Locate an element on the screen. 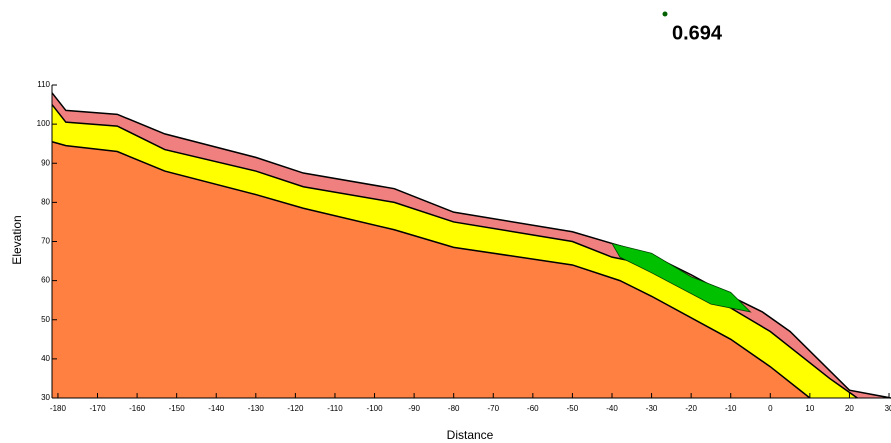 The width and height of the screenshot is (891, 443). y-tick-label: 40 is located at coordinates (45, 358).